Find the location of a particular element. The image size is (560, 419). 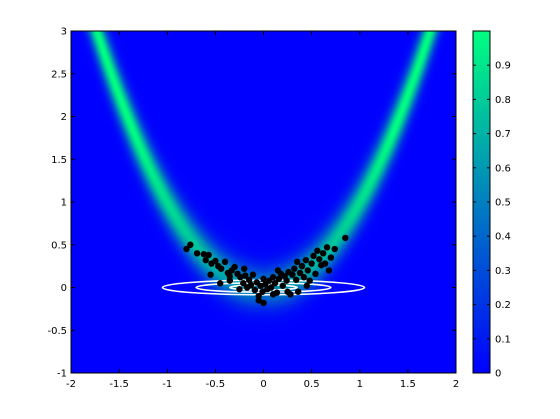

x-tick-label: 1 is located at coordinates (360, 384).